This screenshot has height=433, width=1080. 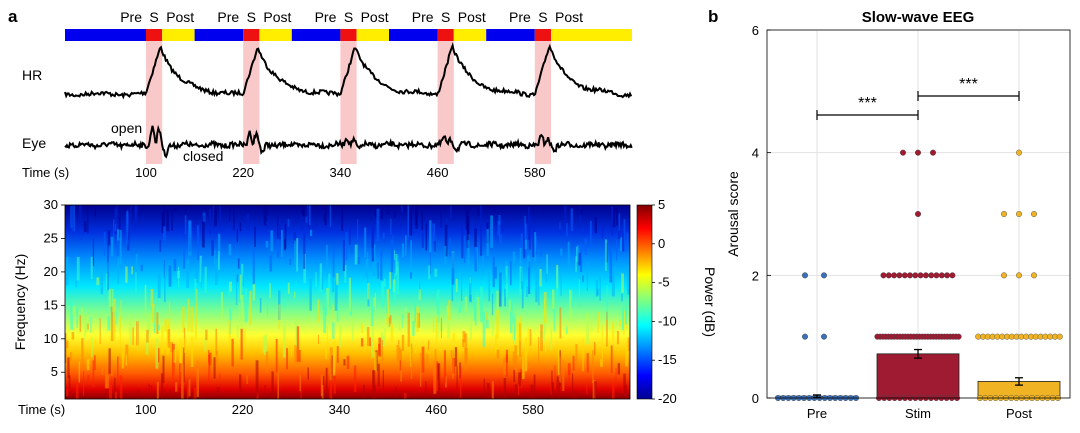 What do you see at coordinates (533, 409) in the screenshot?
I see `spectrogram-xtick-label: 580` at bounding box center [533, 409].